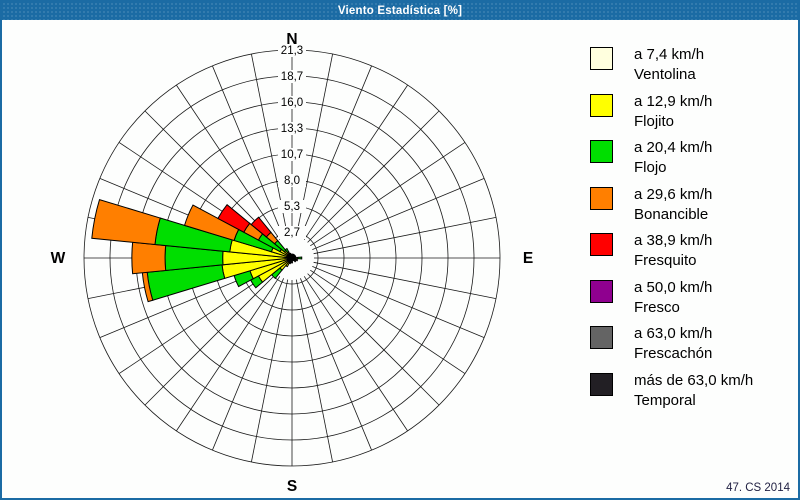  Describe the element at coordinates (292, 103) in the screenshot. I see `ring-label: 16,0` at that location.